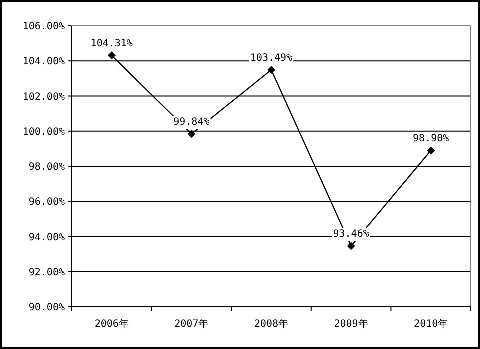 The width and height of the screenshot is (480, 349). What do you see at coordinates (431, 139) in the screenshot?
I see `data-label: 98.90%` at bounding box center [431, 139].